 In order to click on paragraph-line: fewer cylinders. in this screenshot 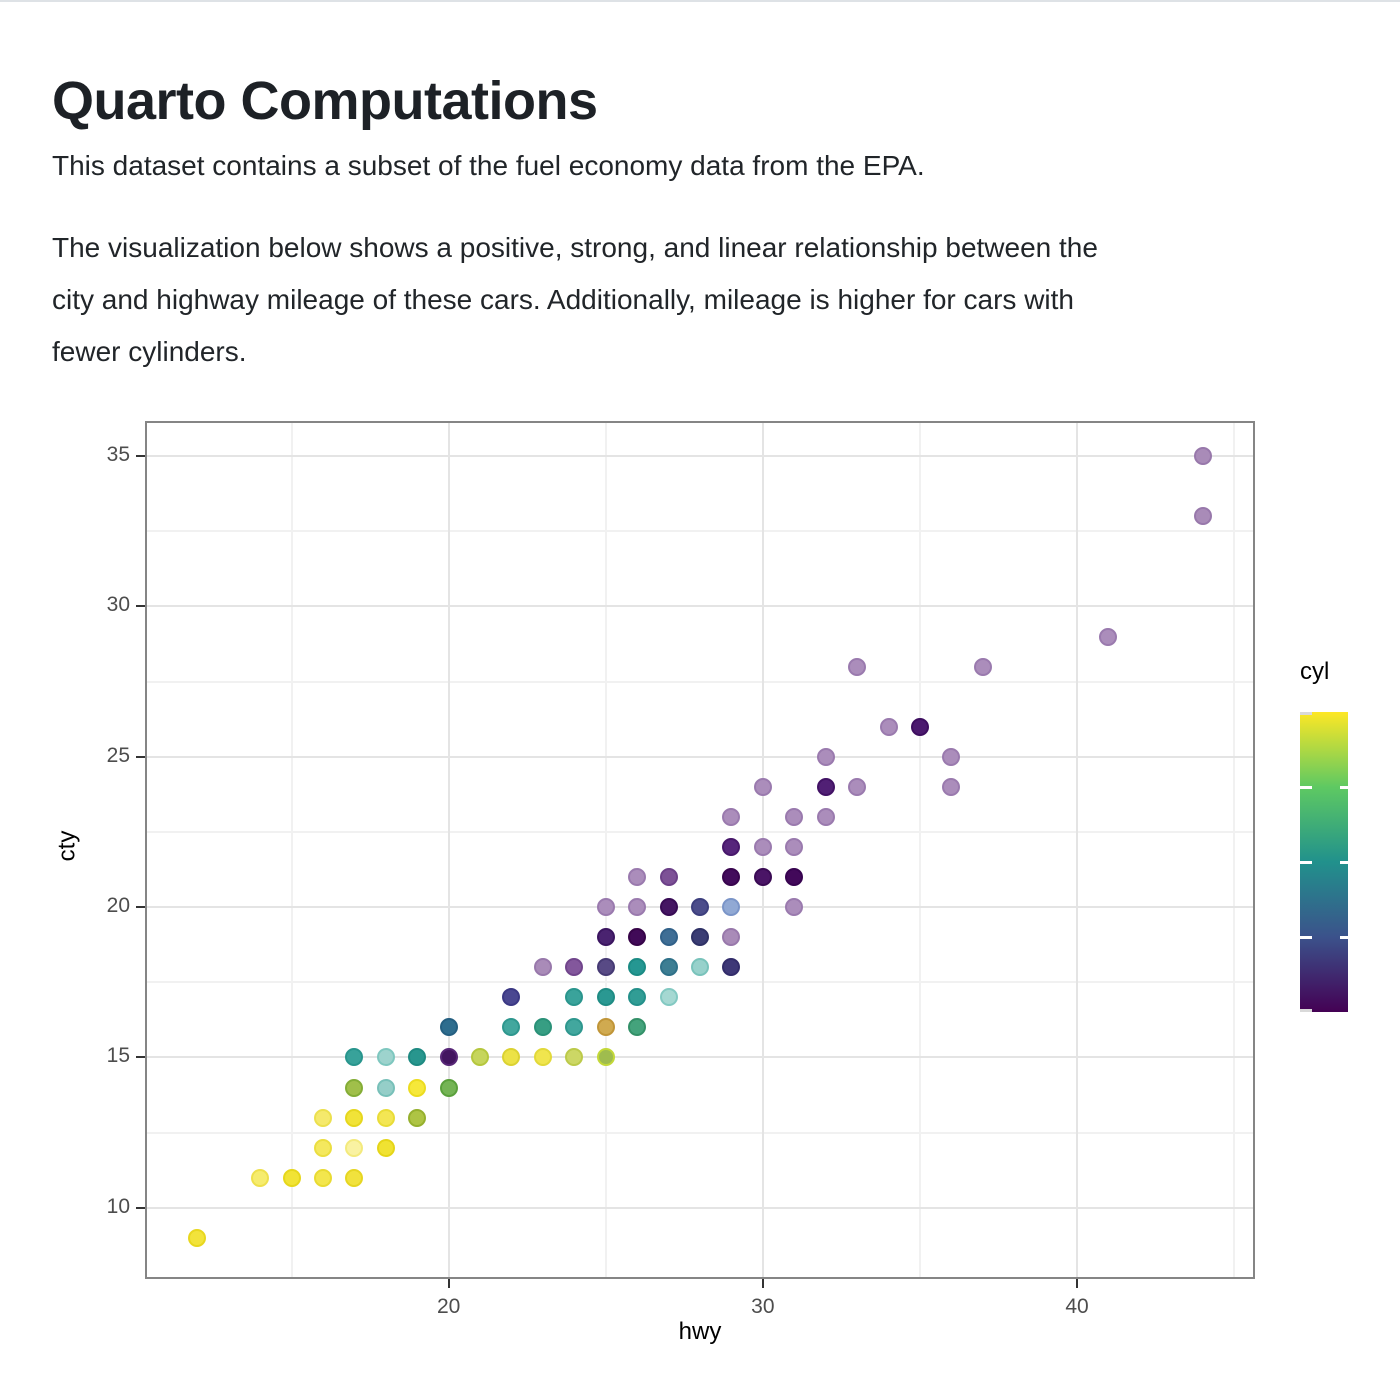, I will do `click(149, 351)`.